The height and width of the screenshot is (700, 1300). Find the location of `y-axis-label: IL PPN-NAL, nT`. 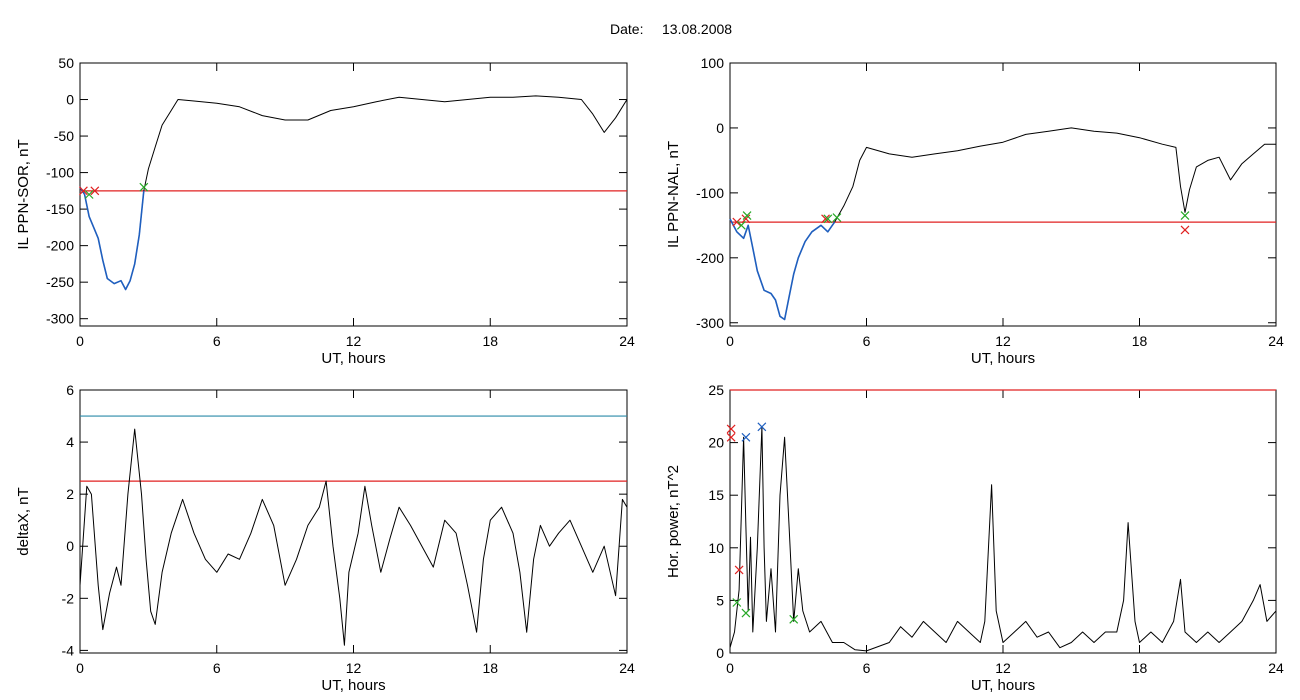

y-axis-label: IL PPN-NAL, nT is located at coordinates (673, 194).